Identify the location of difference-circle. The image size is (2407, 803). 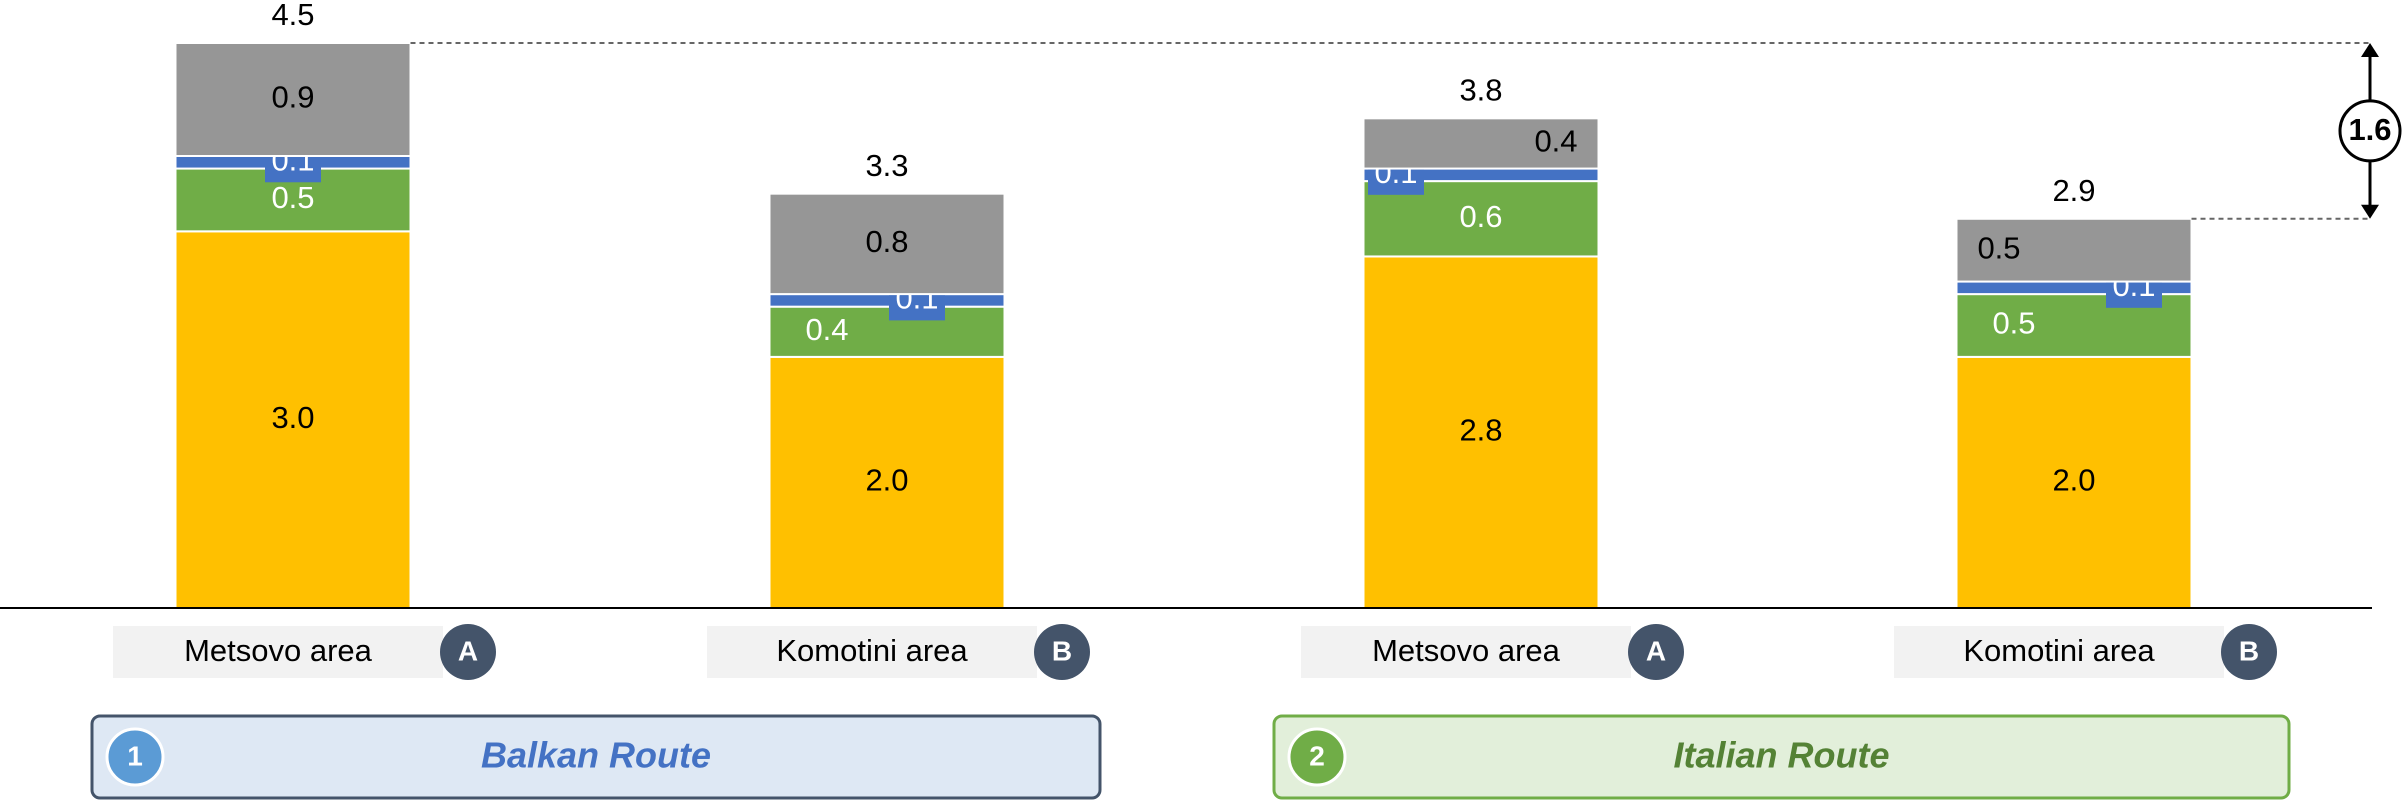
(2370, 131).